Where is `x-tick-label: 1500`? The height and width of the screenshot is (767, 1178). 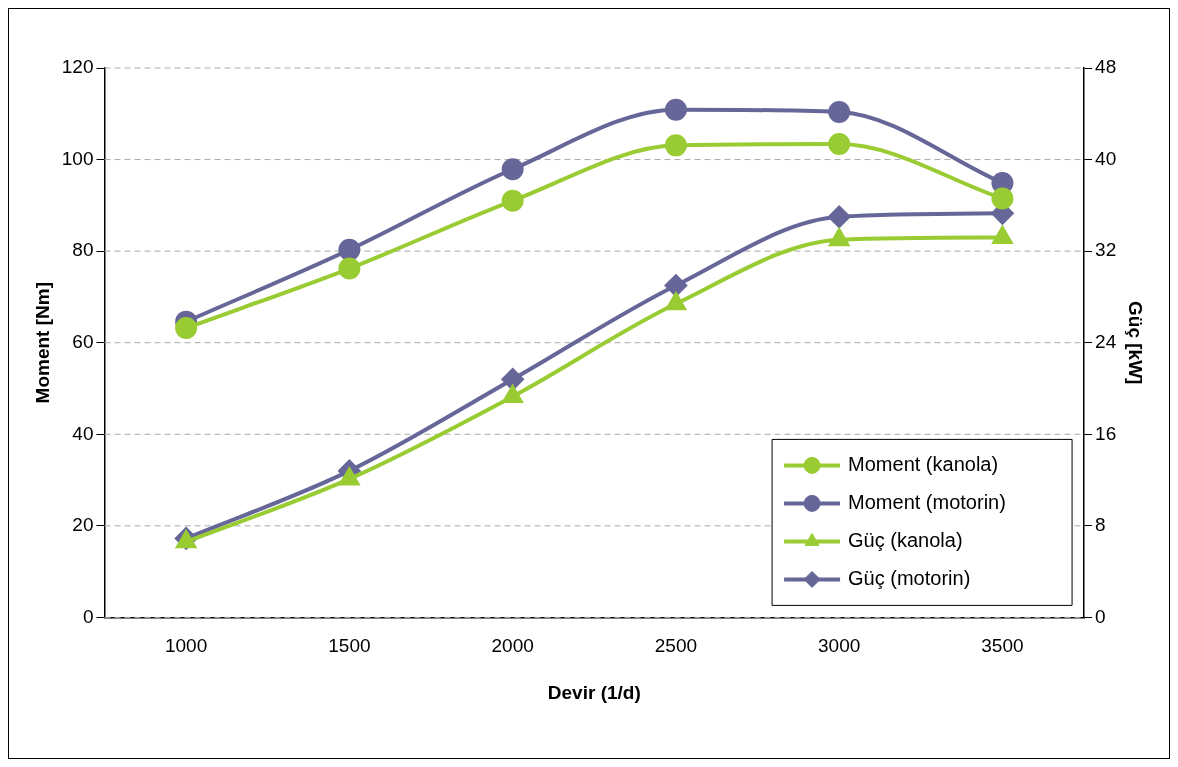
x-tick-label: 1500 is located at coordinates (349, 646).